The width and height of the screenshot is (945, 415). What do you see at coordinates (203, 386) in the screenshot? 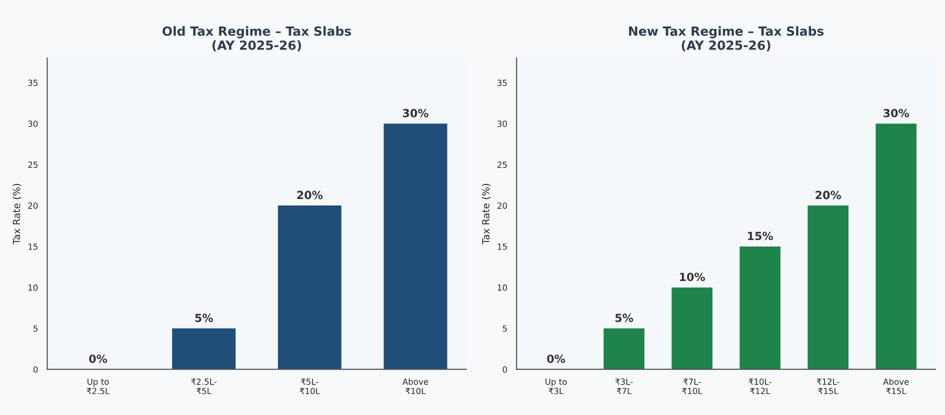
I see `x-tick-label: ₹2.5L- ₹5L` at bounding box center [203, 386].